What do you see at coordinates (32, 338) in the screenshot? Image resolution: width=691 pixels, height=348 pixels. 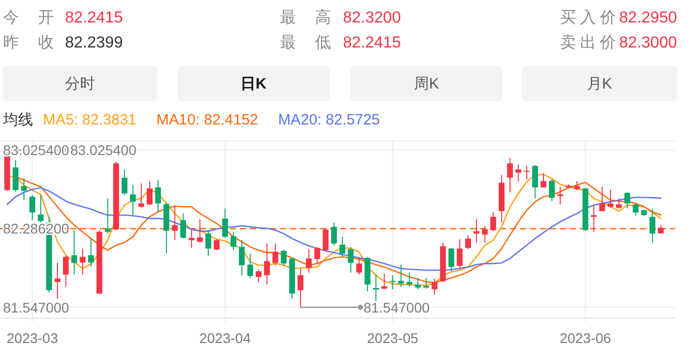 I see `x-tick-label: 2023-03` at bounding box center [32, 338].